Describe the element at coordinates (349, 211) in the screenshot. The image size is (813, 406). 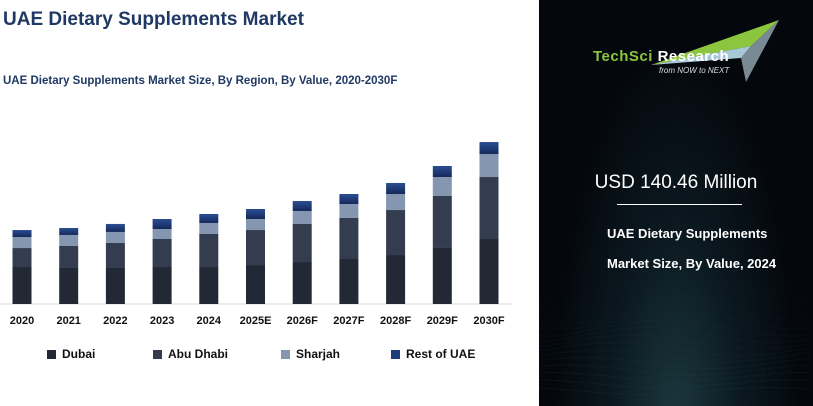
I see `bar-sharjah-2027F` at that location.